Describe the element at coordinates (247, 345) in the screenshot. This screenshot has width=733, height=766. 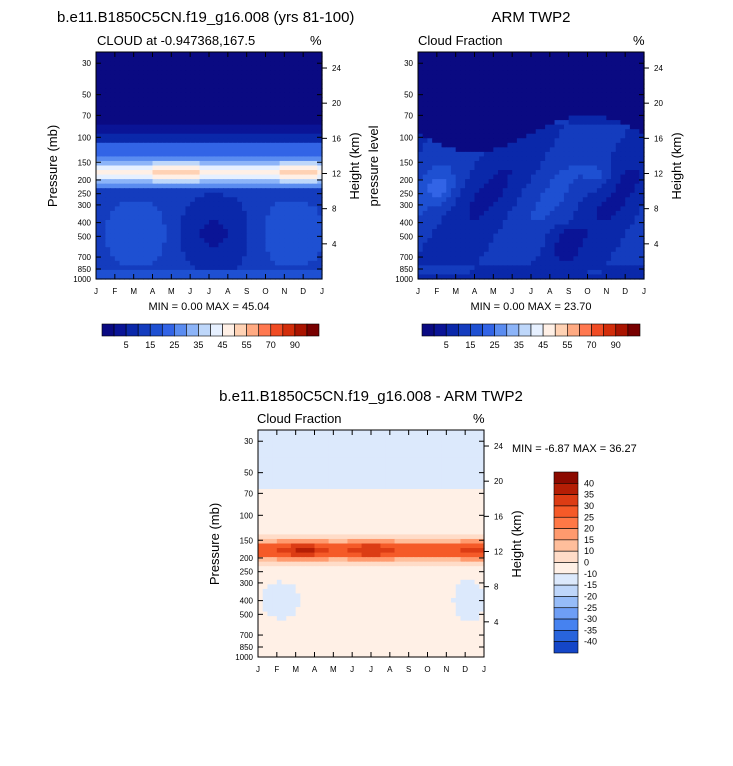
I see `model-labelbar-label: 55` at that location.